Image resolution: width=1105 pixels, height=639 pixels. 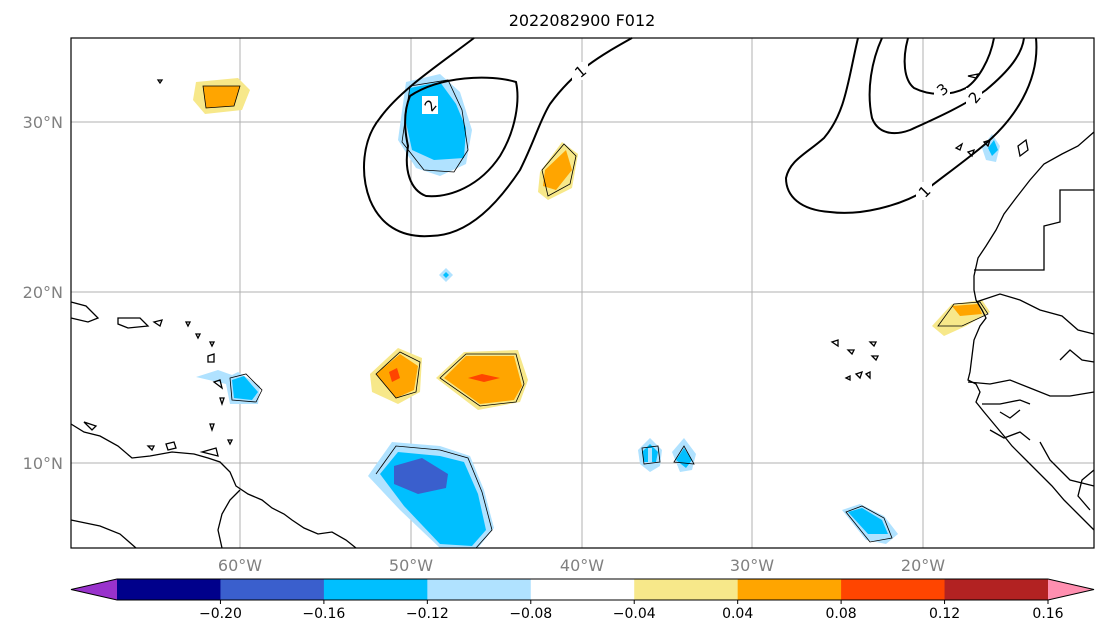 I want to click on colorbar-outline, so click(x=582, y=589).